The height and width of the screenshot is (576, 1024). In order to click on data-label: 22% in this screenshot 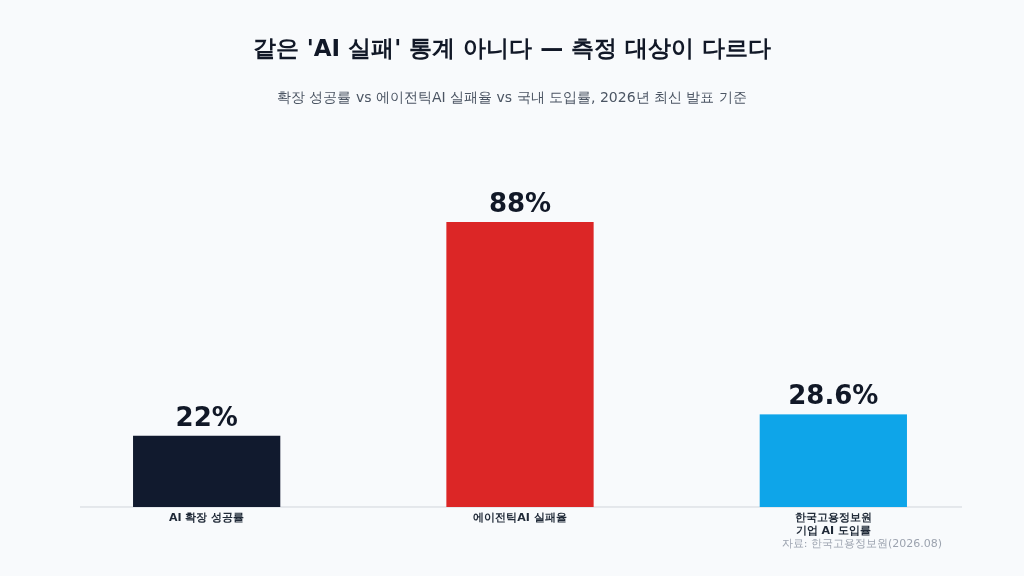, I will do `click(206, 416)`.